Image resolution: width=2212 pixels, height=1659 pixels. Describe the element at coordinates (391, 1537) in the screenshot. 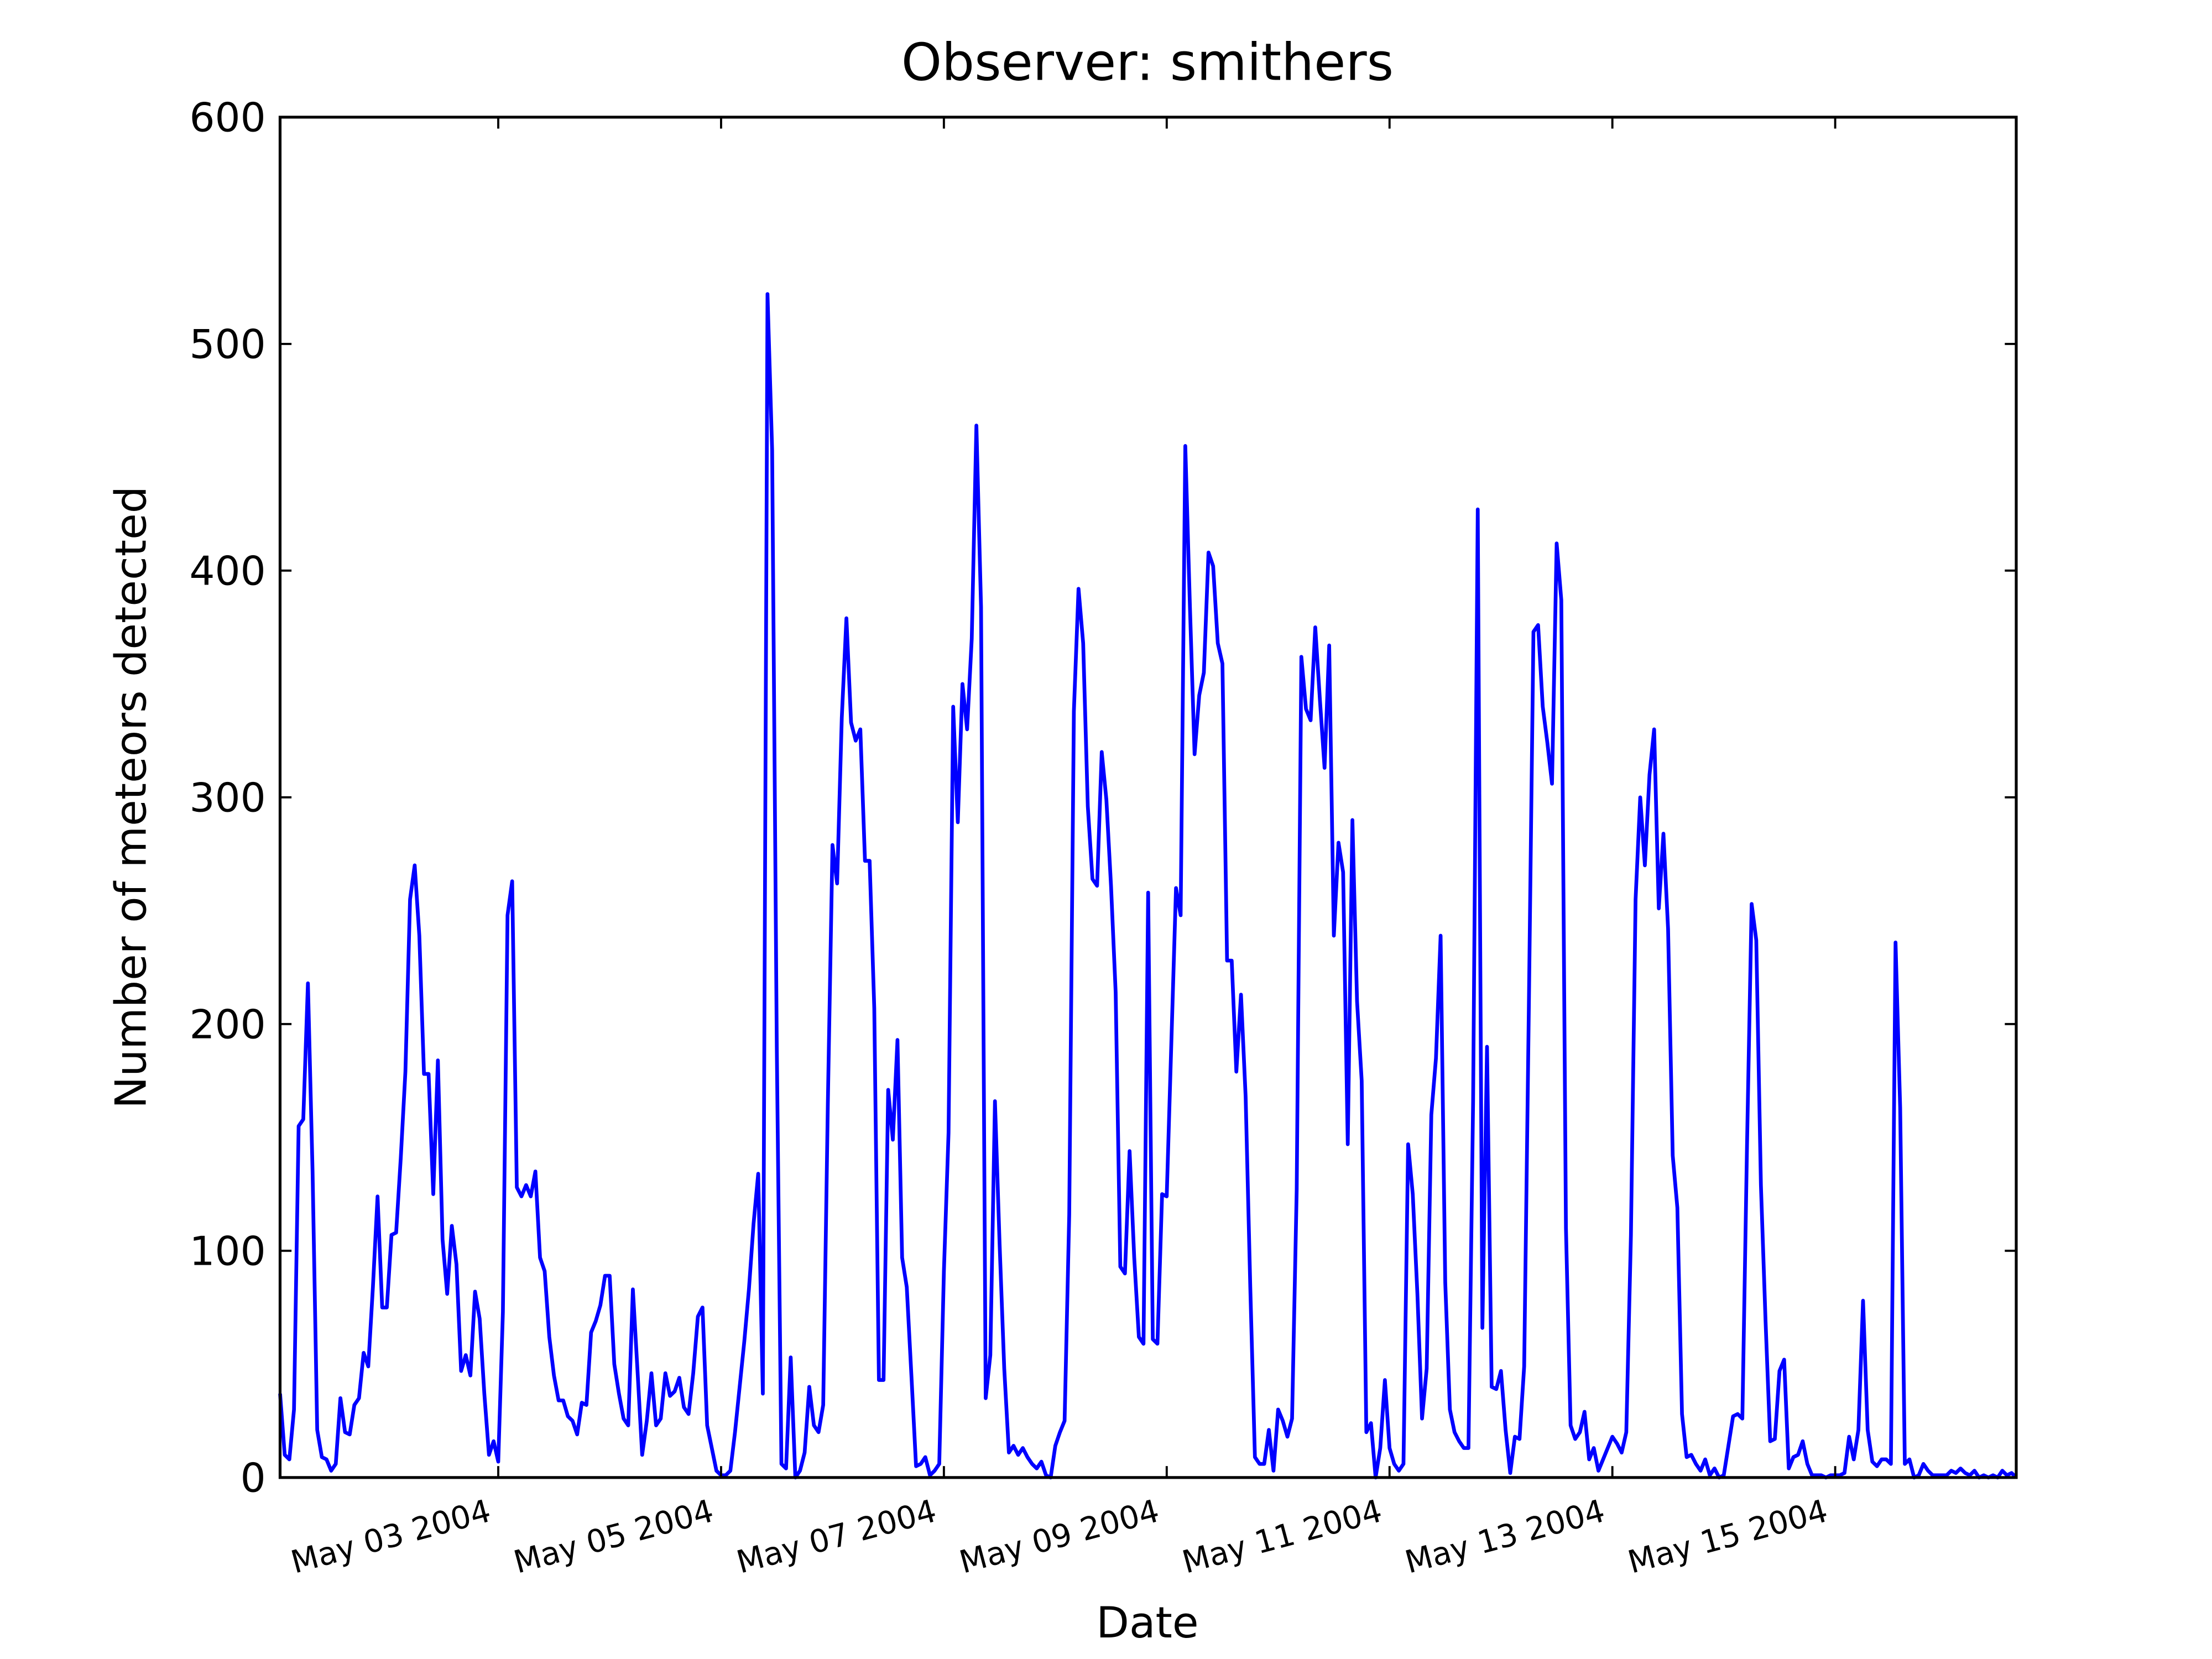

I see `x-tick-label: May 03 2004` at that location.